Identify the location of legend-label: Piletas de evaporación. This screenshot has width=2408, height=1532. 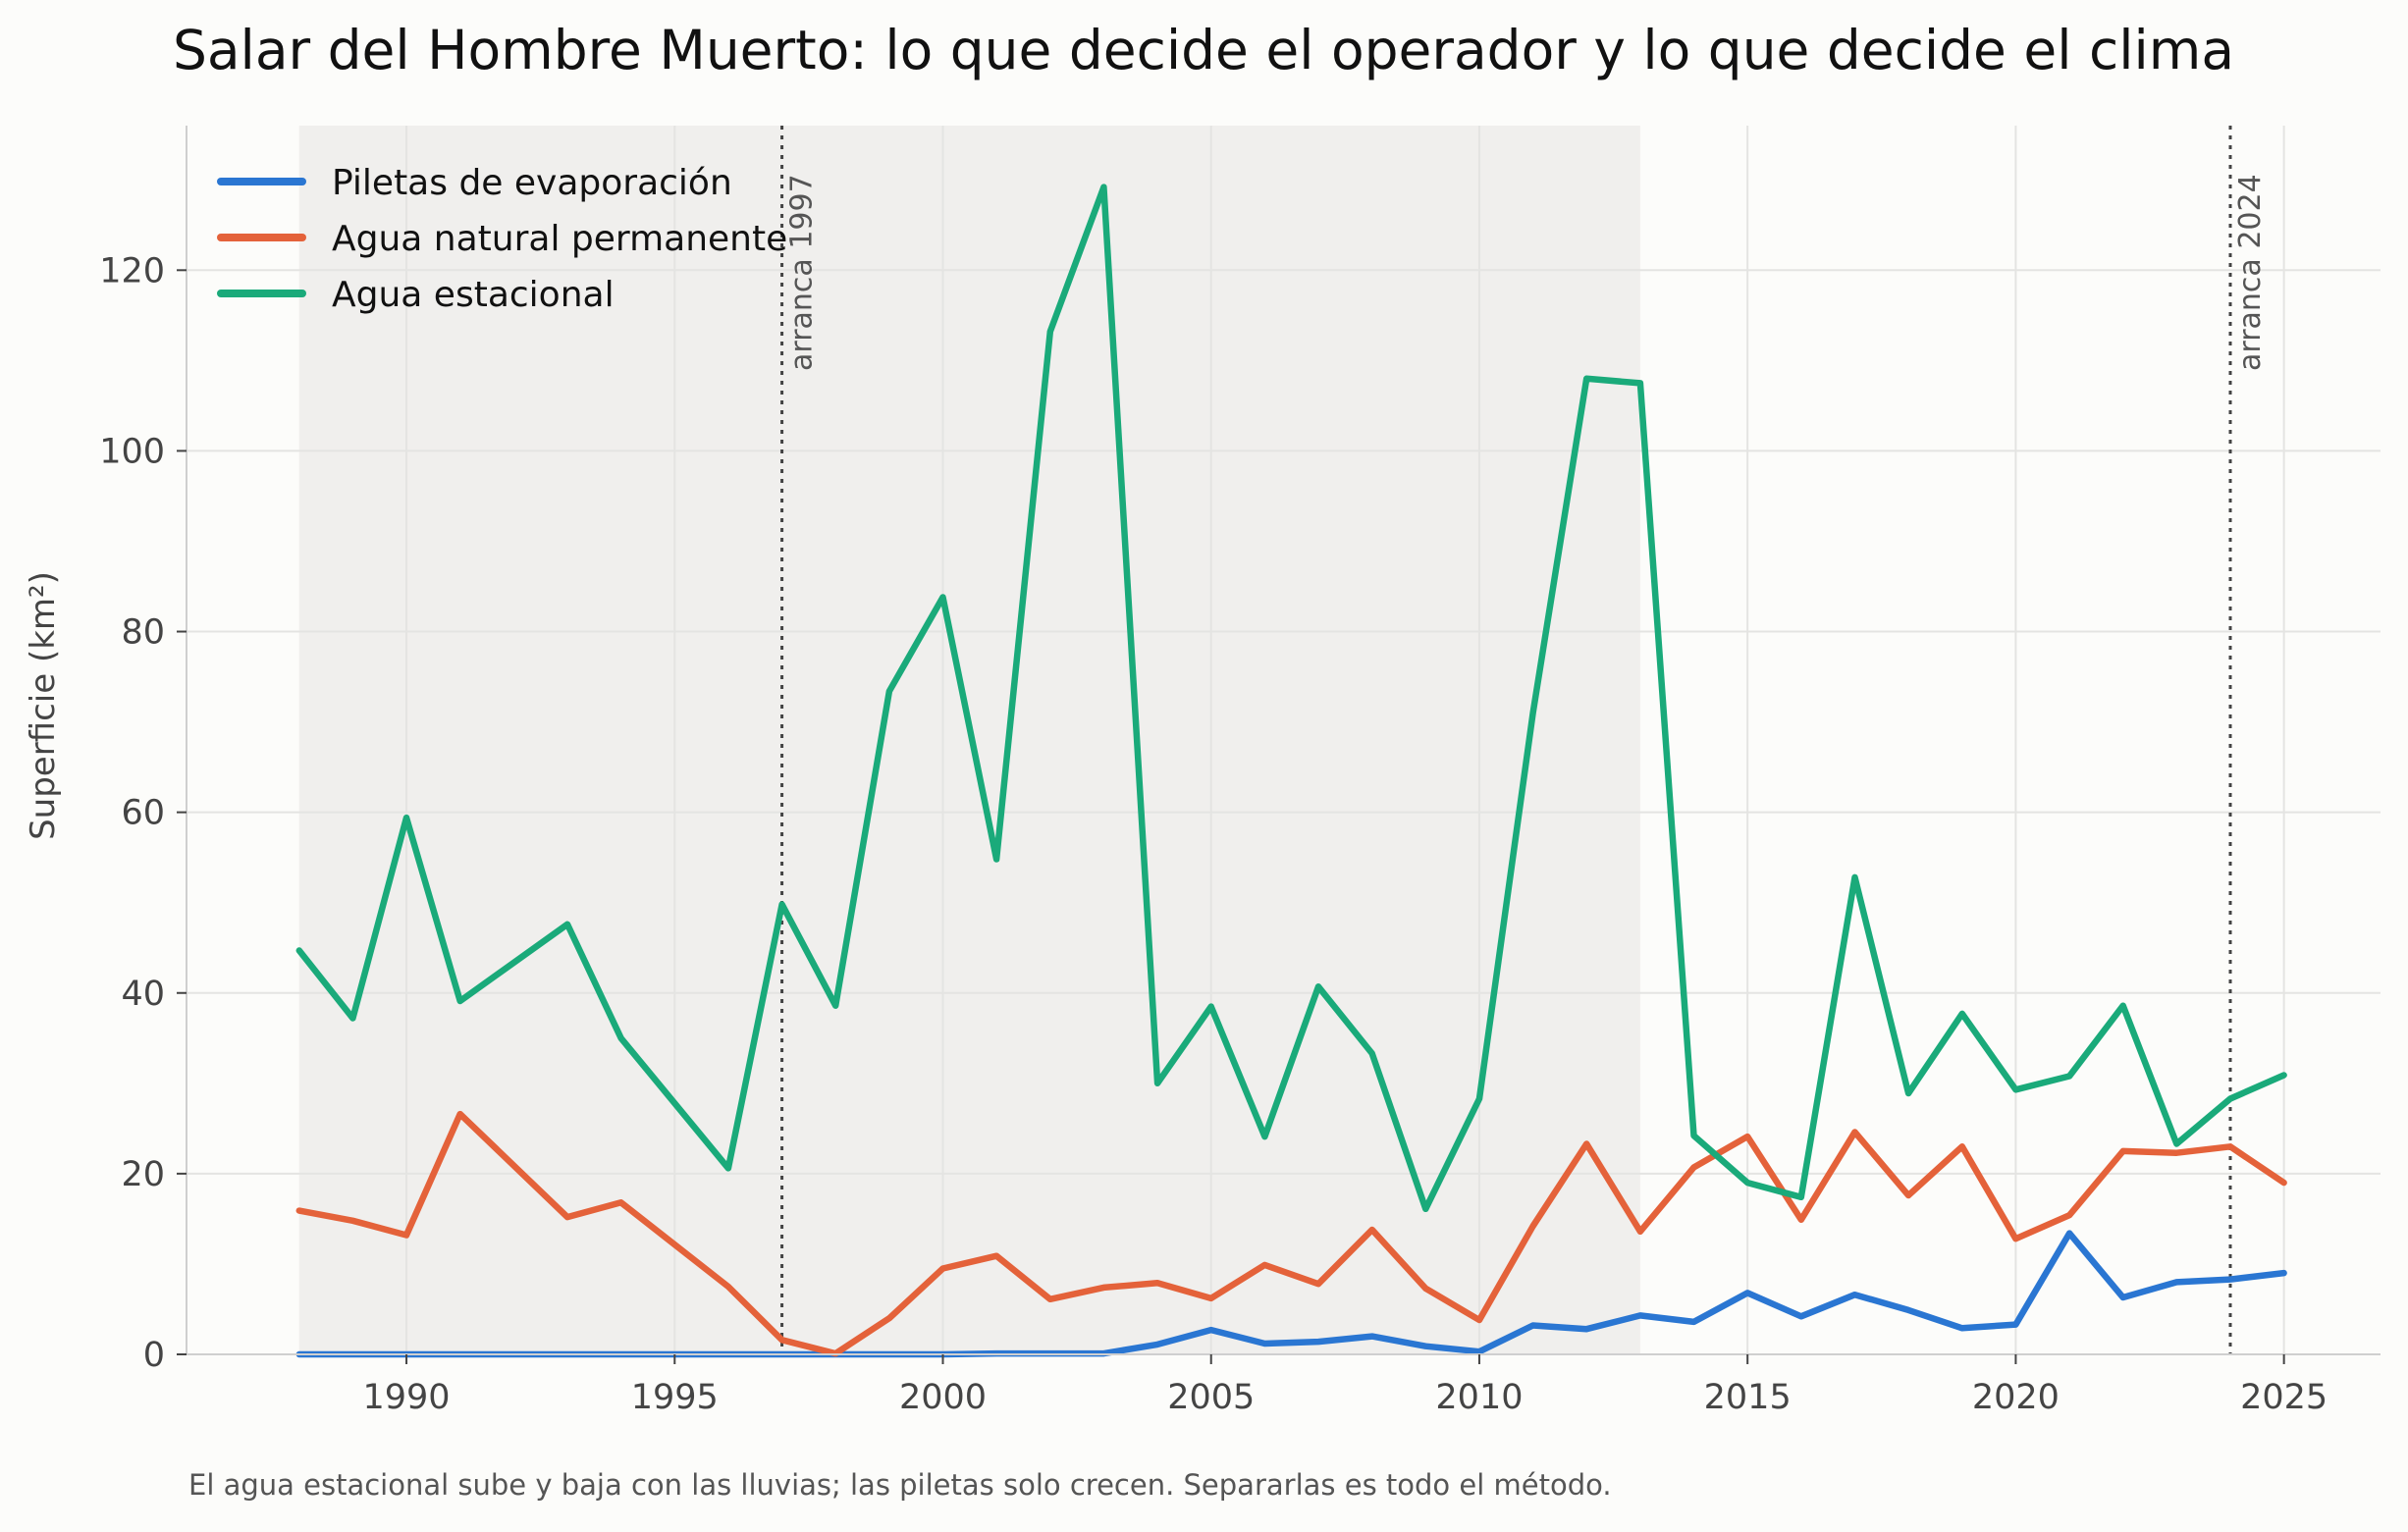
(532, 183).